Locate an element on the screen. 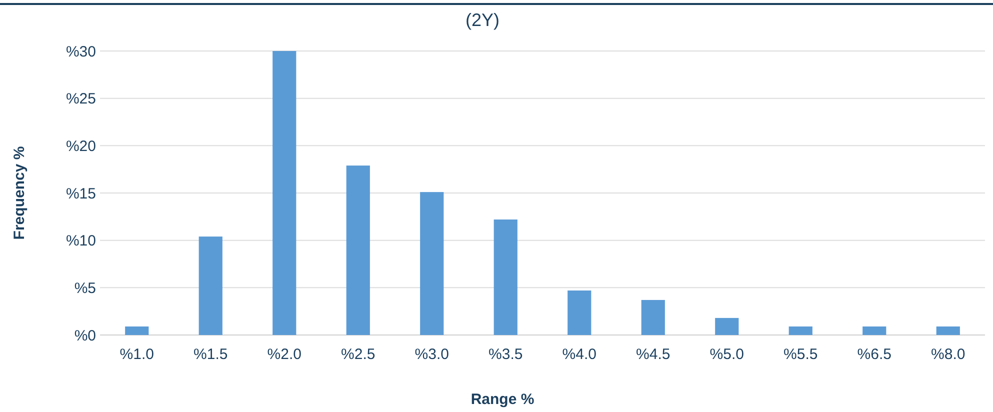 The image size is (993, 412). x-tick-label: %5.5 is located at coordinates (801, 354).